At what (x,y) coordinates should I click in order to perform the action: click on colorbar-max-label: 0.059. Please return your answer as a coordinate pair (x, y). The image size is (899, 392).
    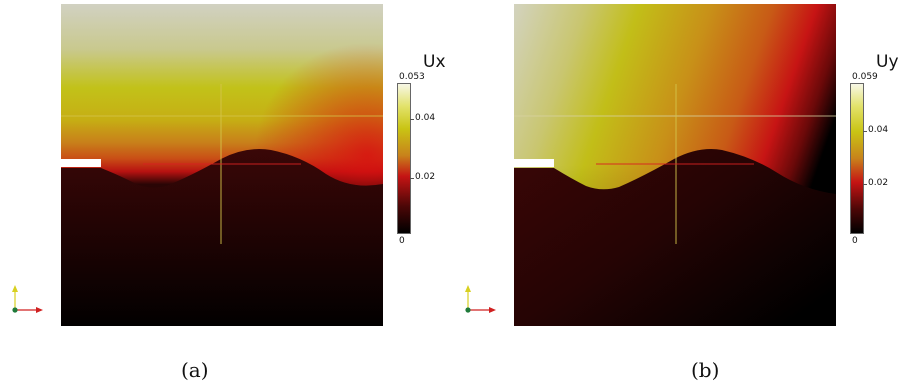
    Looking at the image, I should click on (865, 77).